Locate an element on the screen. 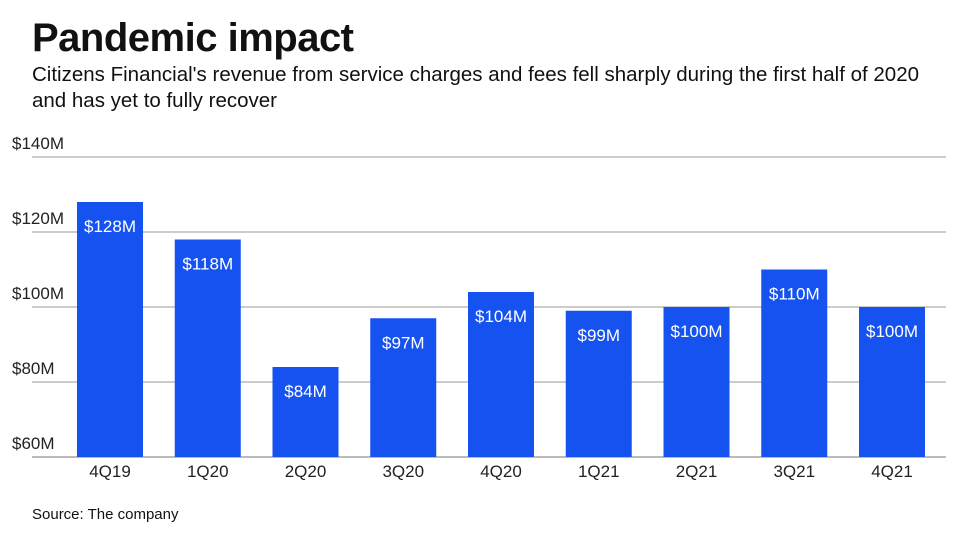 The height and width of the screenshot is (550, 978). data-label: $128M is located at coordinates (110, 226).